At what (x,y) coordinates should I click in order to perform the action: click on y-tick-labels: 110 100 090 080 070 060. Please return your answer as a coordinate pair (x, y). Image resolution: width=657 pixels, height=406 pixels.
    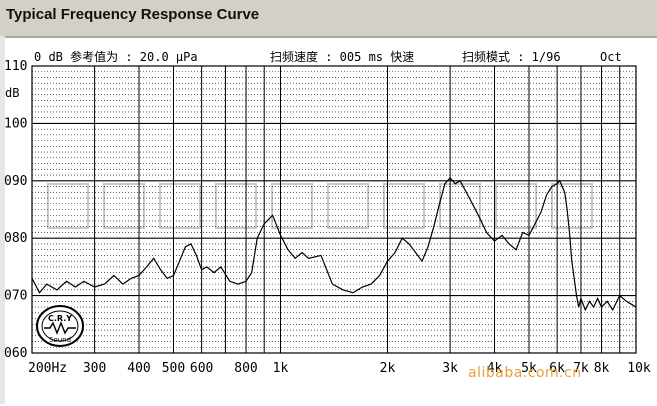
    Looking at the image, I should click on (15, 210).